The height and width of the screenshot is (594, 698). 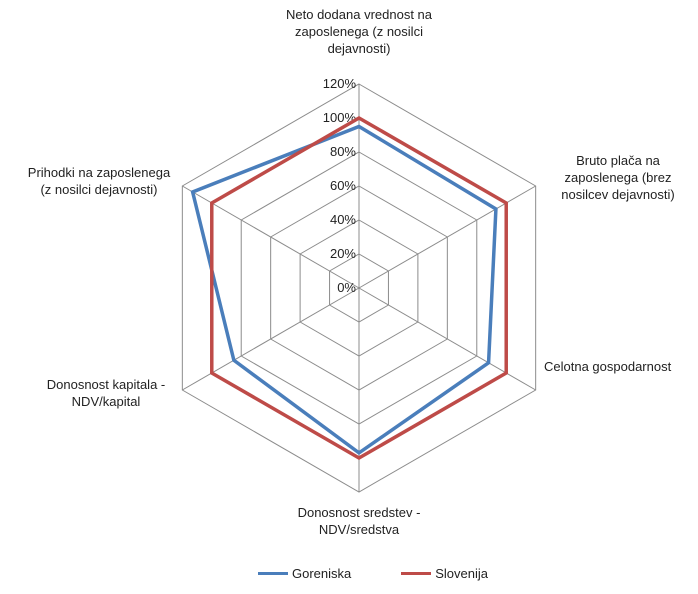 I want to click on tick-label-0: 0%, so click(x=346, y=287).